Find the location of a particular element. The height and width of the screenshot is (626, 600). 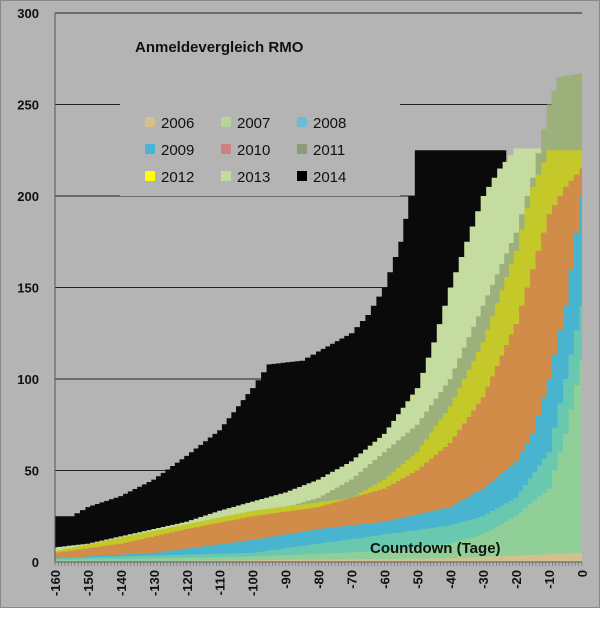

y-tick-label: 50 is located at coordinates (32, 471).